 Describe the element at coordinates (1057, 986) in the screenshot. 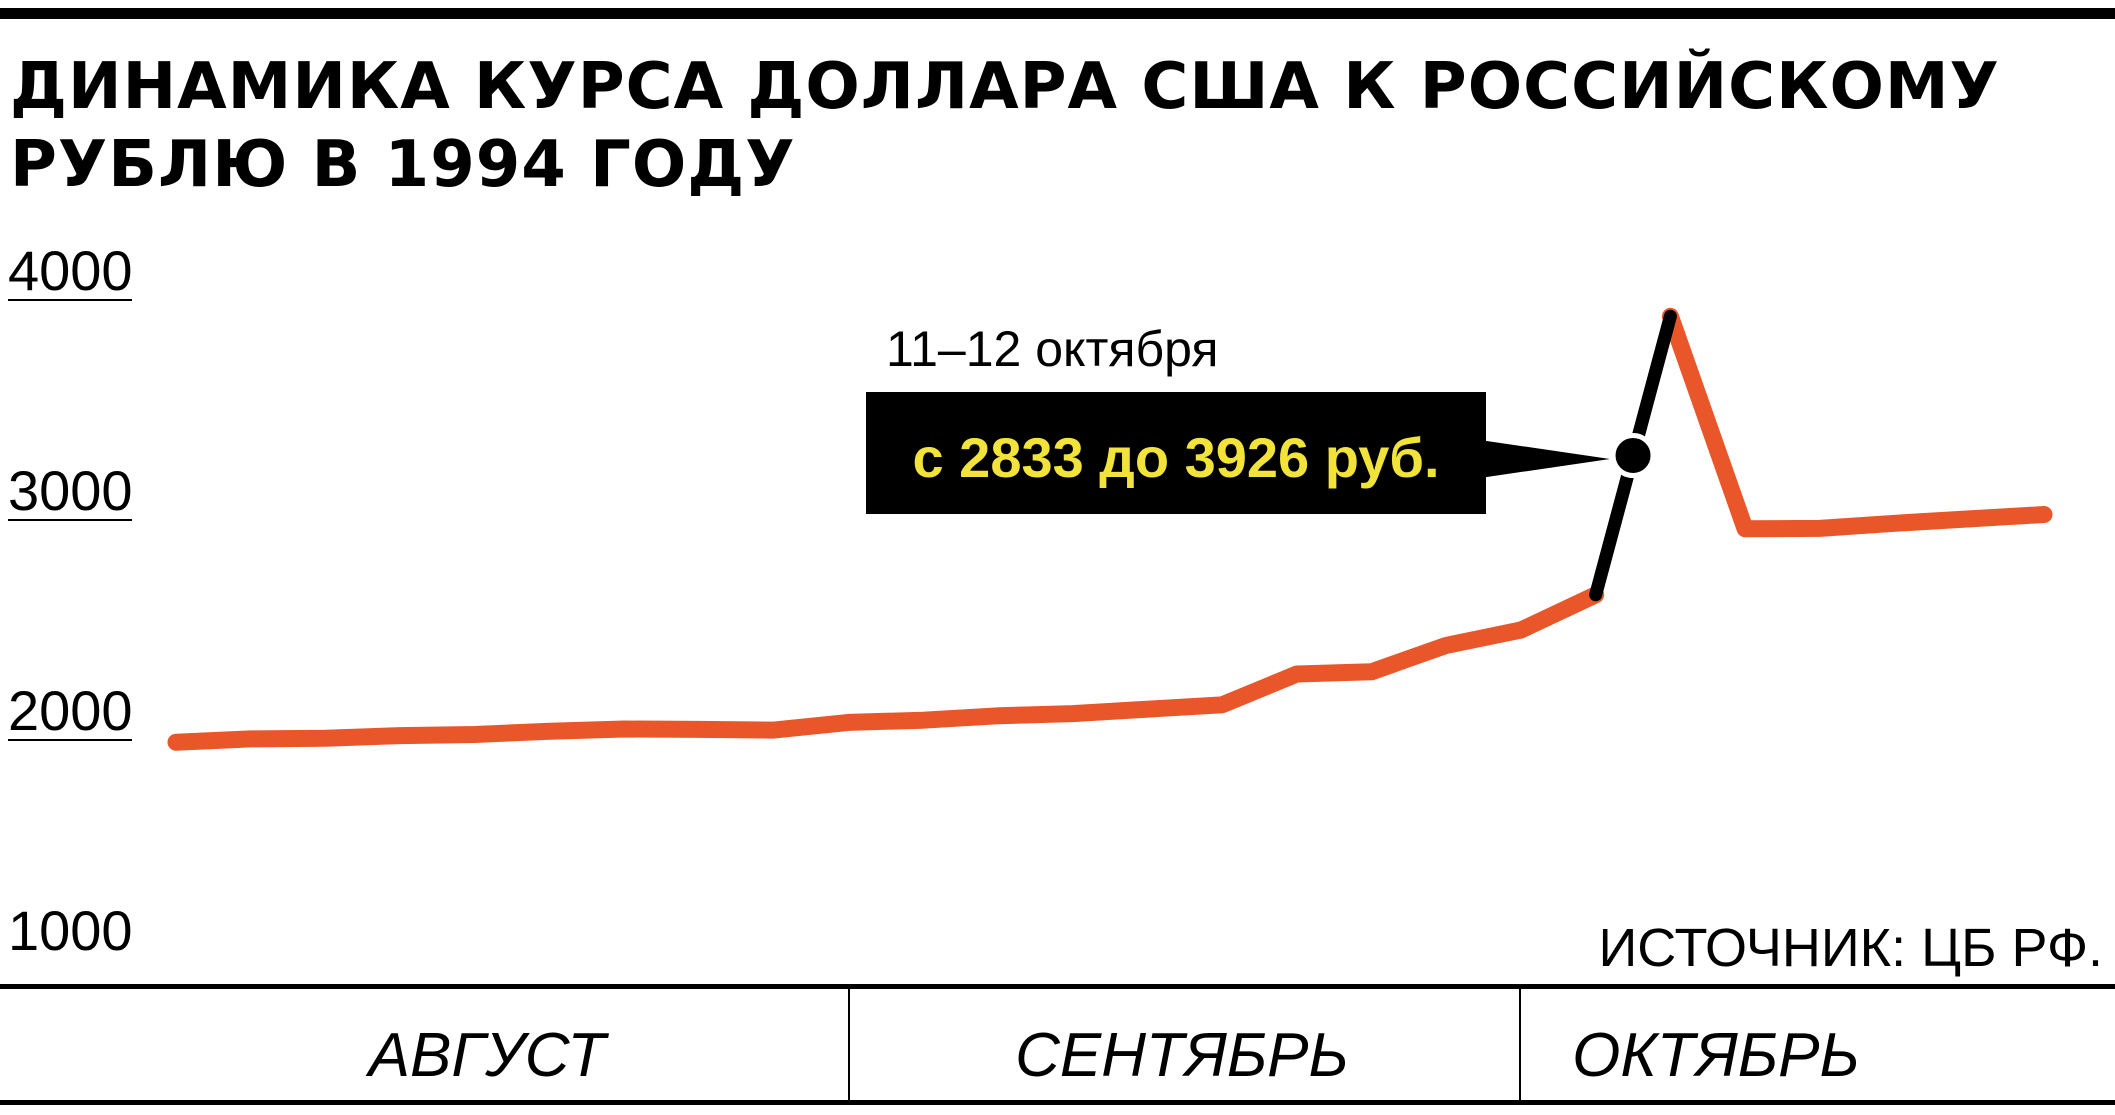

I see `month-band-top-rule` at that location.